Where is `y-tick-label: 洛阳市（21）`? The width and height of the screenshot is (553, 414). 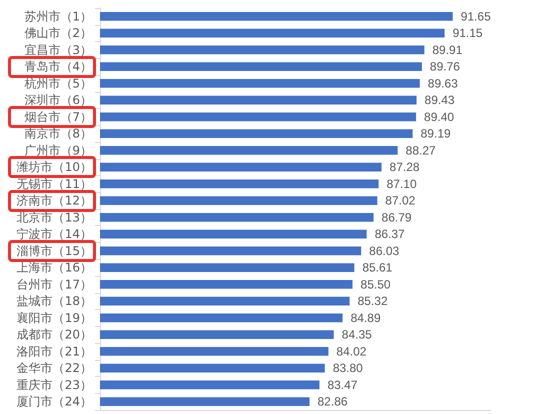
y-tick-label: 洛阳市（21） is located at coordinates (54, 351).